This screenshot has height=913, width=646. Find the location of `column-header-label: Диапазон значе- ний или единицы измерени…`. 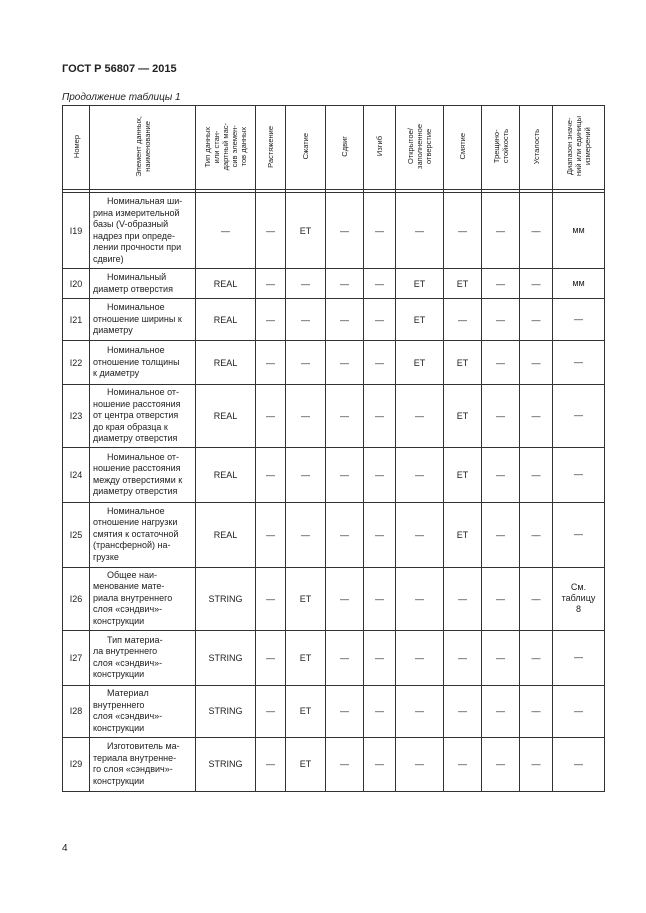

column-header-label: Диапазон значе- ний или единицы измерени… is located at coordinates (578, 146).